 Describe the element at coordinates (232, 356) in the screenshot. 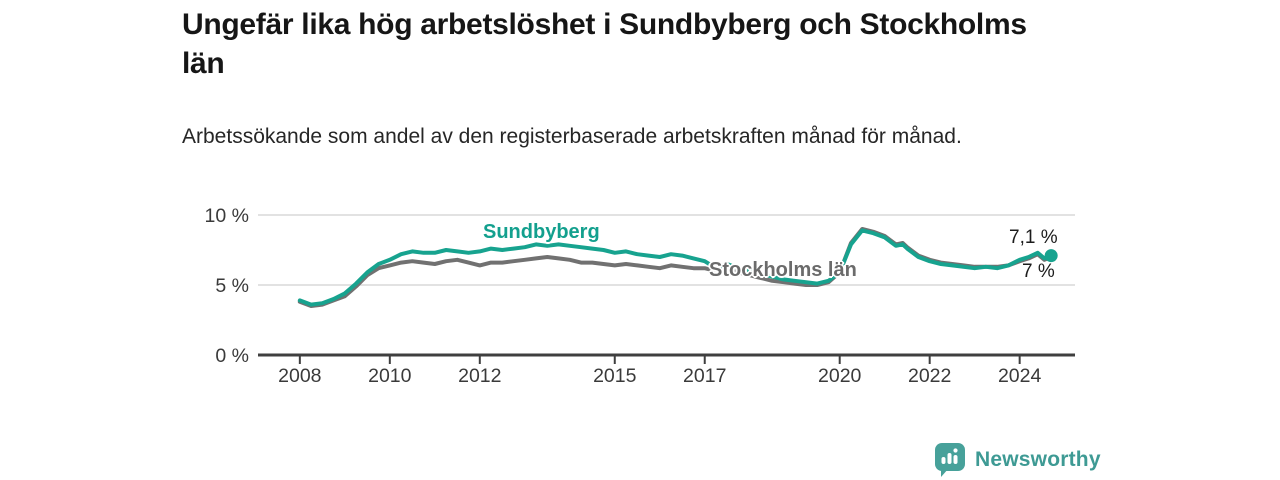

I see `y-tick-label: 0 %` at that location.